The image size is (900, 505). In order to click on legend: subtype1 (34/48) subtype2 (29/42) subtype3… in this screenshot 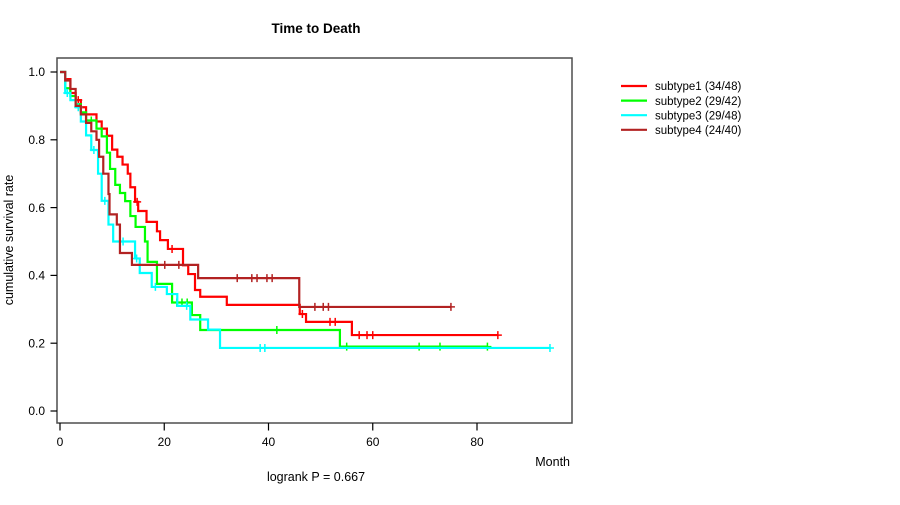, I will do `click(681, 109)`.